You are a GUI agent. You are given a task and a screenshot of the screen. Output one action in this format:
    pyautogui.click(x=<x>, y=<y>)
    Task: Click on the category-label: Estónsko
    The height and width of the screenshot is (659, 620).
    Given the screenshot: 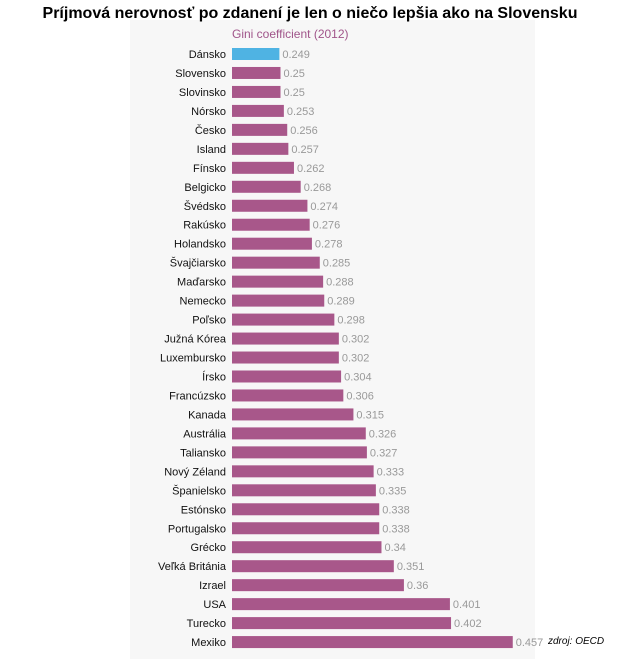 What is the action you would take?
    pyautogui.click(x=203, y=510)
    